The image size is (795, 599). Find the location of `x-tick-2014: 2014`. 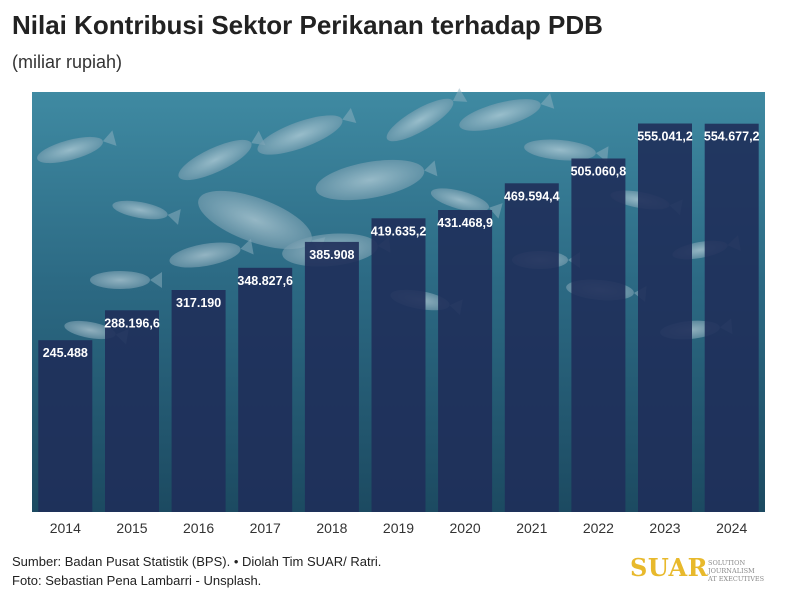

x-tick-2014: 2014 is located at coordinates (65, 528).